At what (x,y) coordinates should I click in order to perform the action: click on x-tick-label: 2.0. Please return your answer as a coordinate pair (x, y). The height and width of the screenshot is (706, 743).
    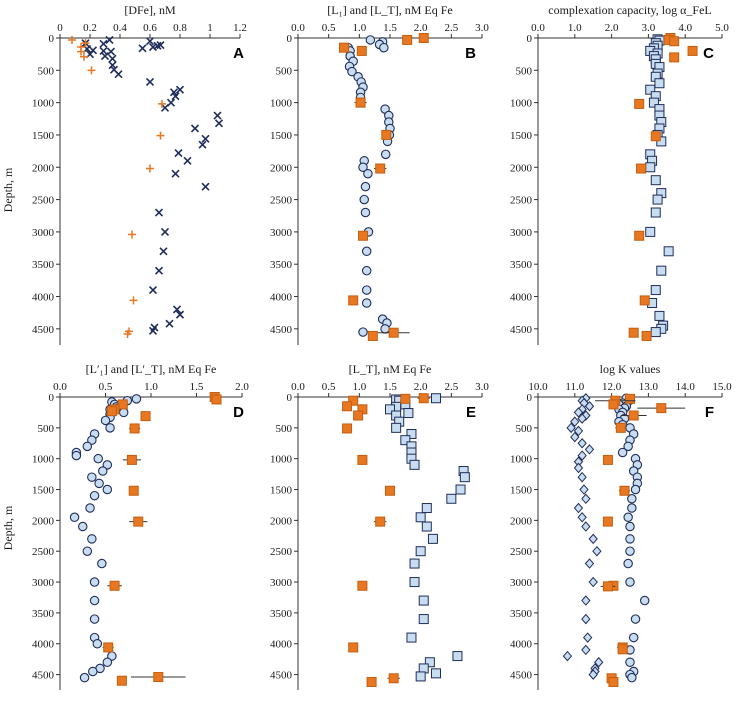
    Looking at the image, I should click on (421, 28).